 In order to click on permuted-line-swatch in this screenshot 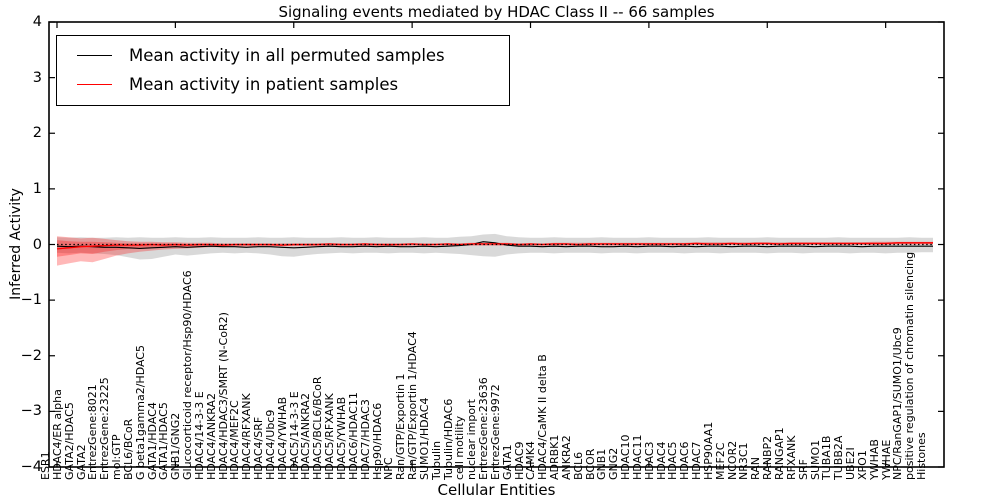, I will do `click(94, 55)`.